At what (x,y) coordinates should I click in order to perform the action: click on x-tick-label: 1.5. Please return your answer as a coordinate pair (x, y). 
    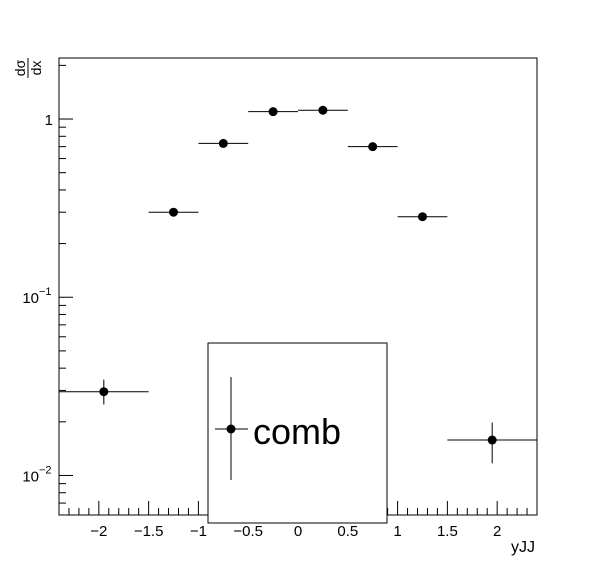
    Looking at the image, I should click on (447, 531).